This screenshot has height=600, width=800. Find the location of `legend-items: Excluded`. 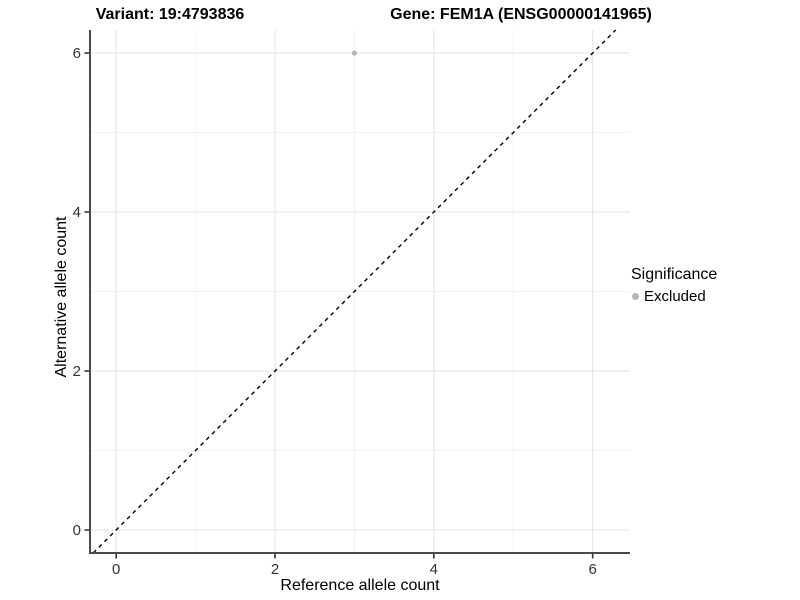

legend-items: Excluded is located at coordinates (673, 296).